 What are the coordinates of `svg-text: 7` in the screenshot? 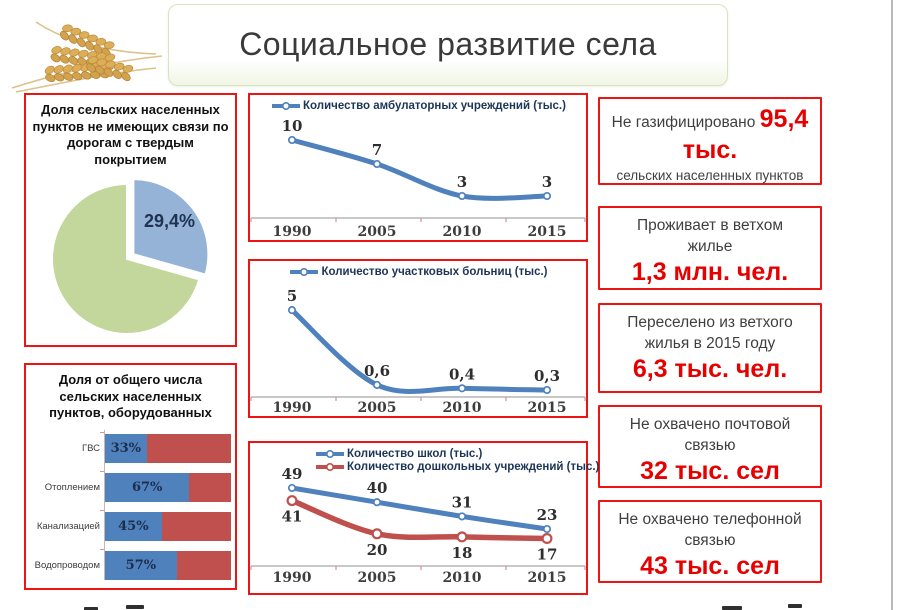 It's located at (377, 150).